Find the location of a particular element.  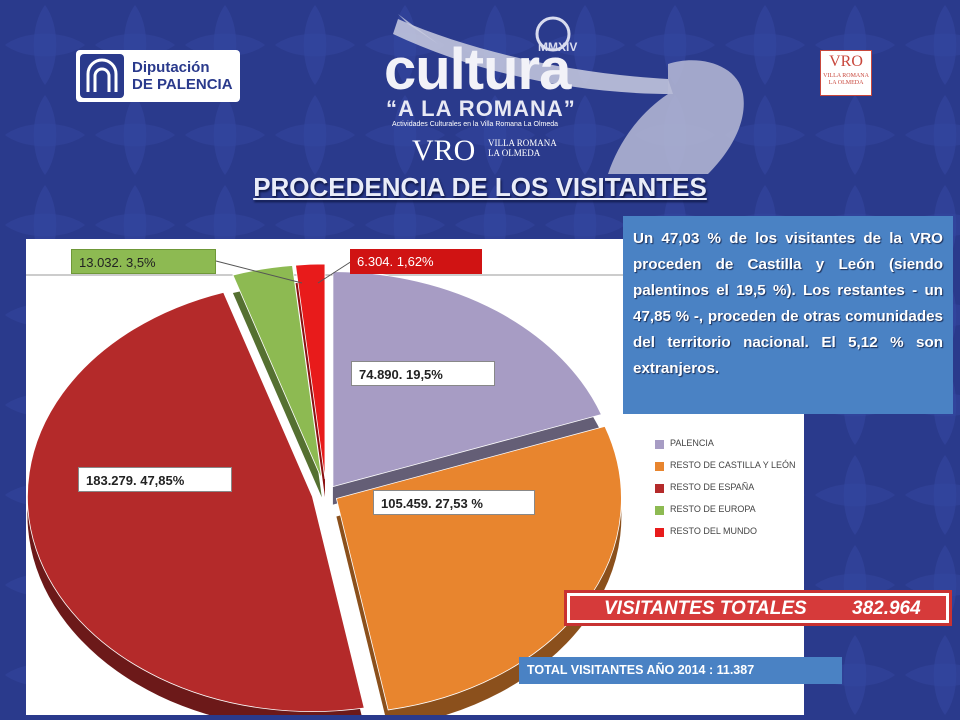

legend-label-resto-de-castilla-y-leon: RESTO DE CASTILLA Y LEÓN is located at coordinates (733, 465).